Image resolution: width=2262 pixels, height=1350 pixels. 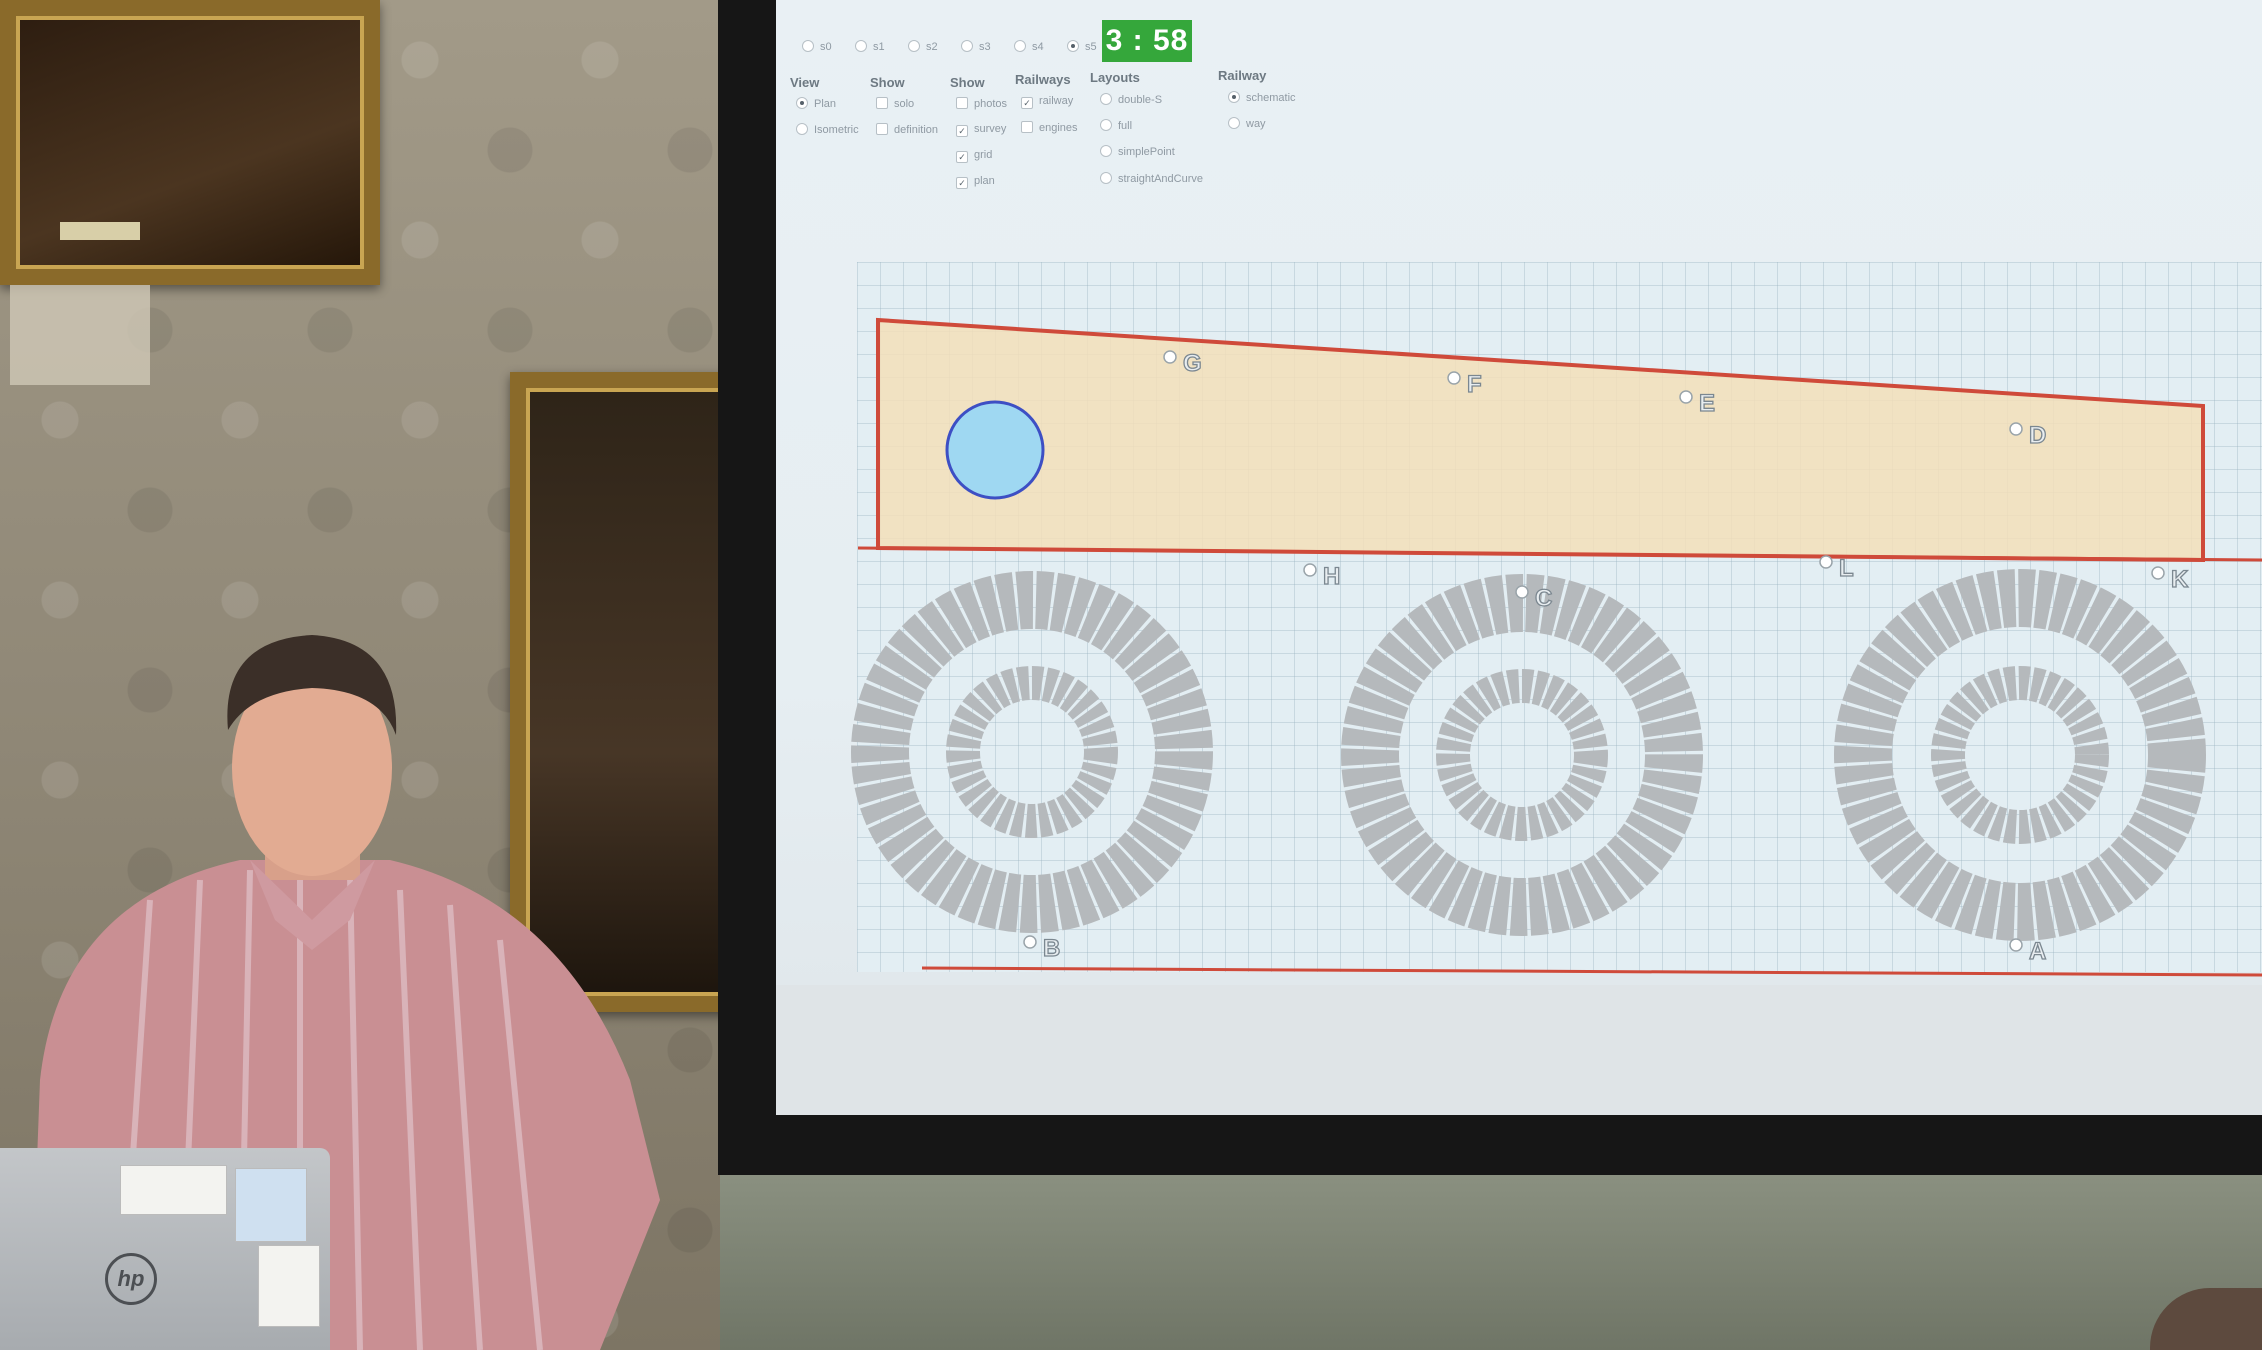 I want to click on point-g: G, so click(x=1182, y=363).